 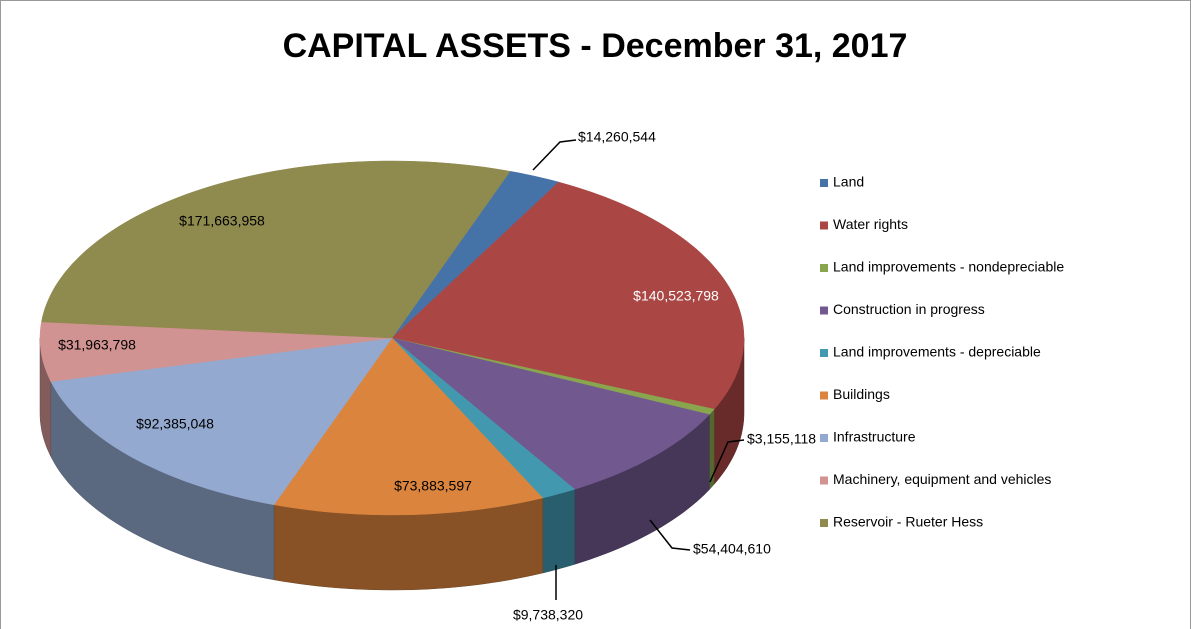 What do you see at coordinates (676, 296) in the screenshot?
I see `data-label: $140,523,798` at bounding box center [676, 296].